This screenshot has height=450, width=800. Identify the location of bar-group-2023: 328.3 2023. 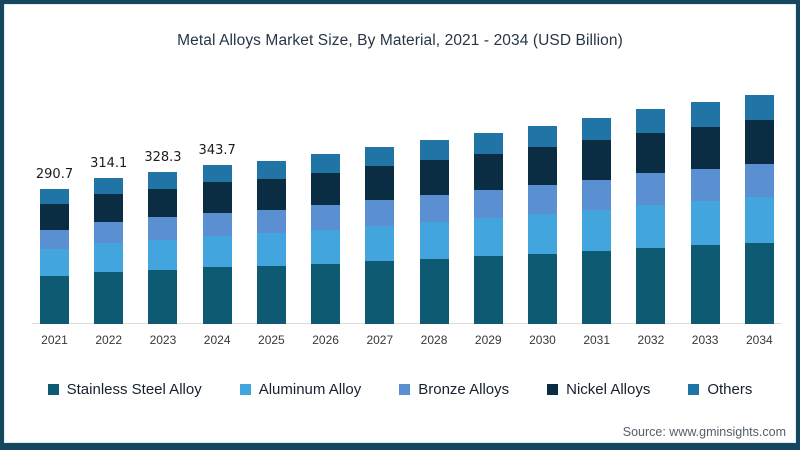
(162, 248).